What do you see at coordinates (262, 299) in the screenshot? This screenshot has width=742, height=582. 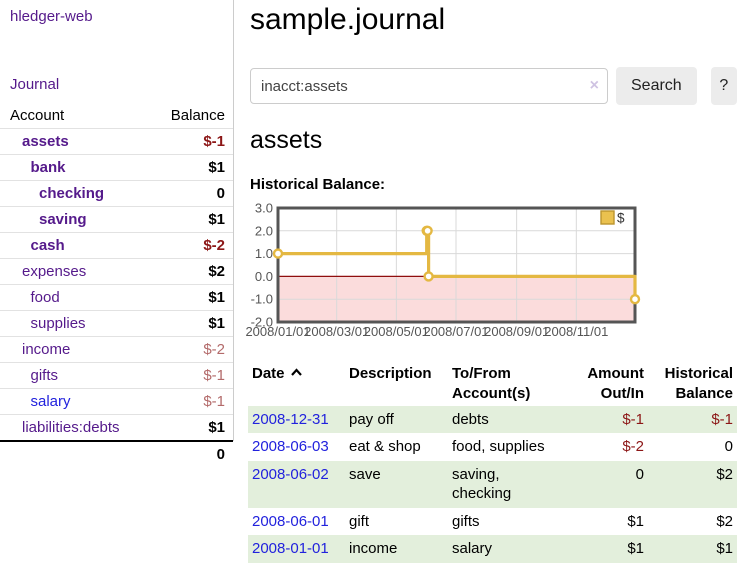 I see `y-tick-label: -1.0` at bounding box center [262, 299].